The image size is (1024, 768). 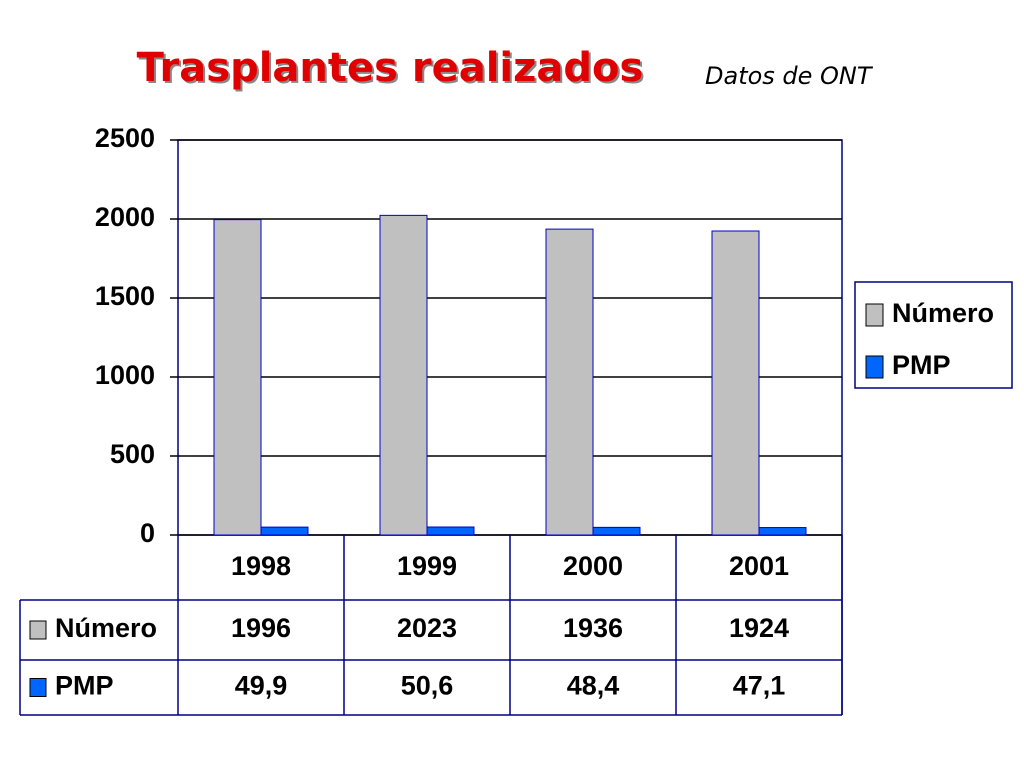 What do you see at coordinates (106, 628) in the screenshot?
I see `table-legend-label: Número` at bounding box center [106, 628].